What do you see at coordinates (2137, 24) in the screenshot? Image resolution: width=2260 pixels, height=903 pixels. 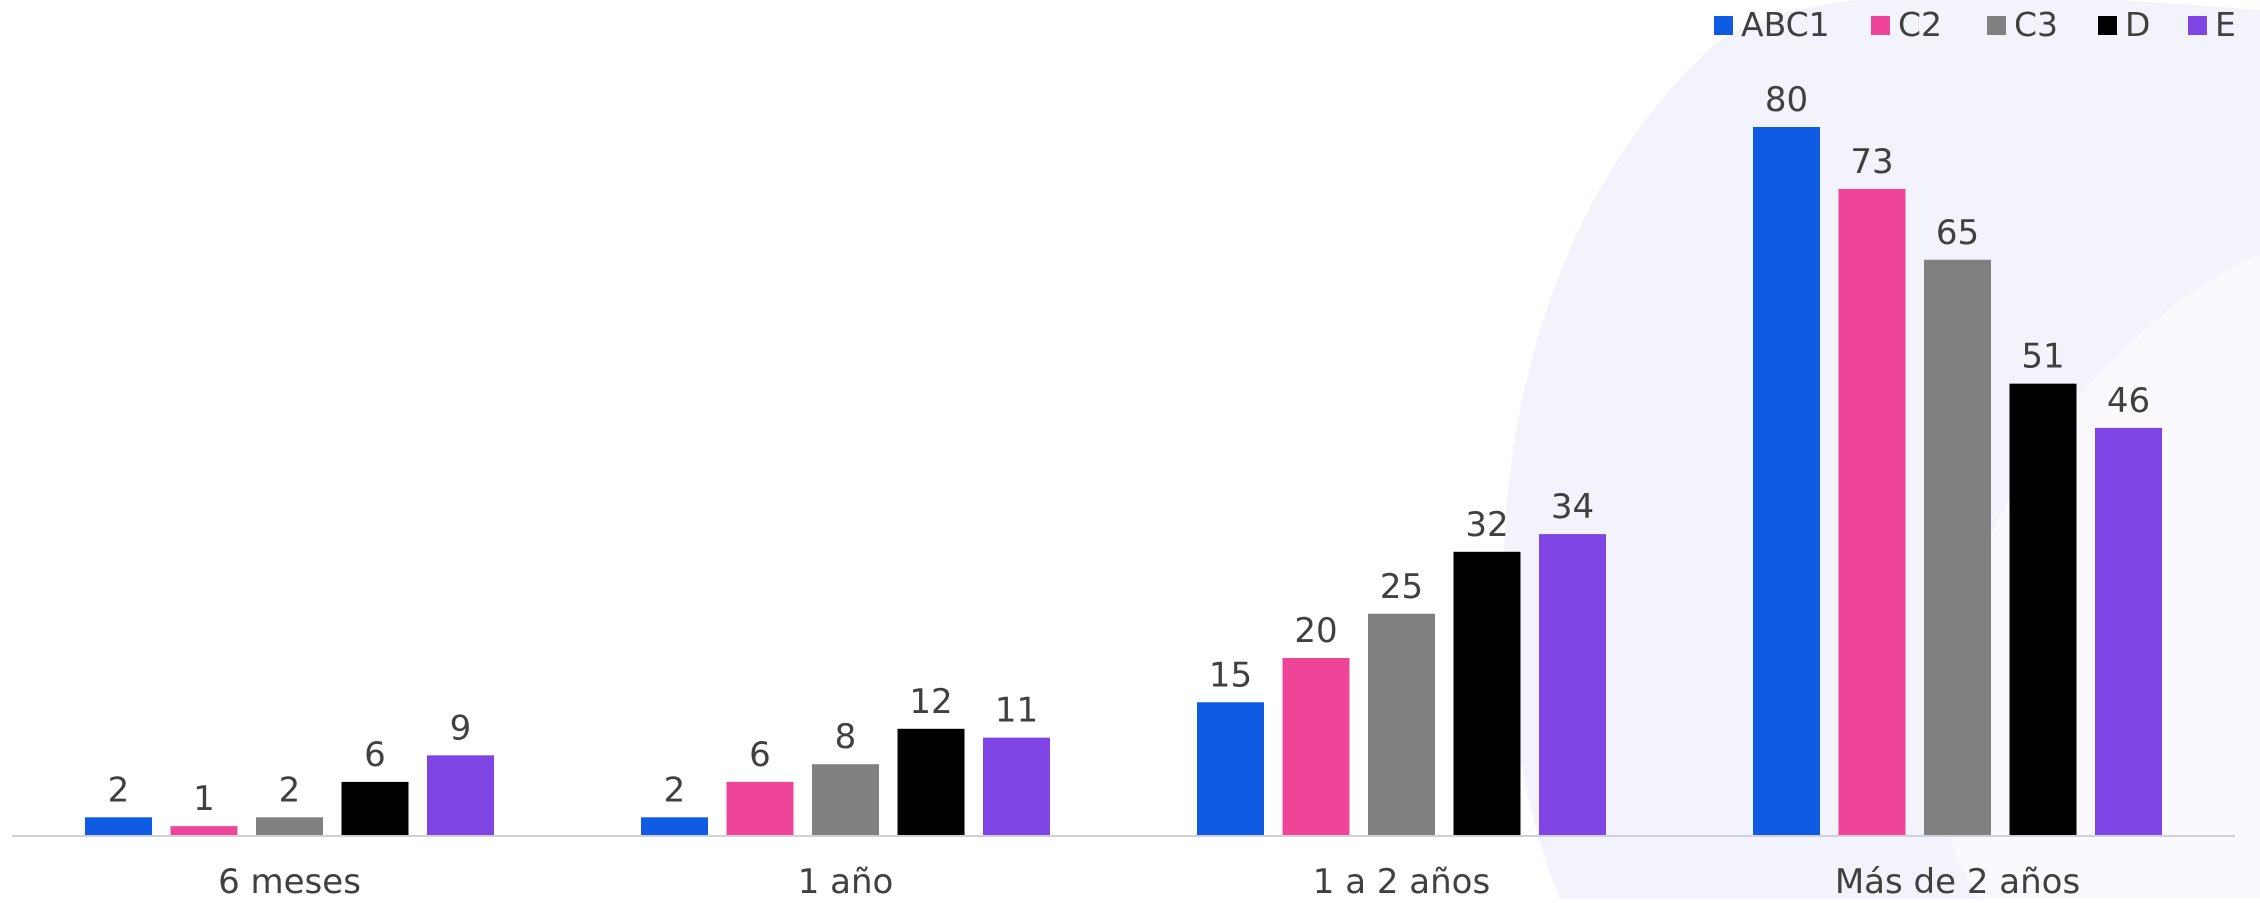 I see `legend-label-d: D` at bounding box center [2137, 24].